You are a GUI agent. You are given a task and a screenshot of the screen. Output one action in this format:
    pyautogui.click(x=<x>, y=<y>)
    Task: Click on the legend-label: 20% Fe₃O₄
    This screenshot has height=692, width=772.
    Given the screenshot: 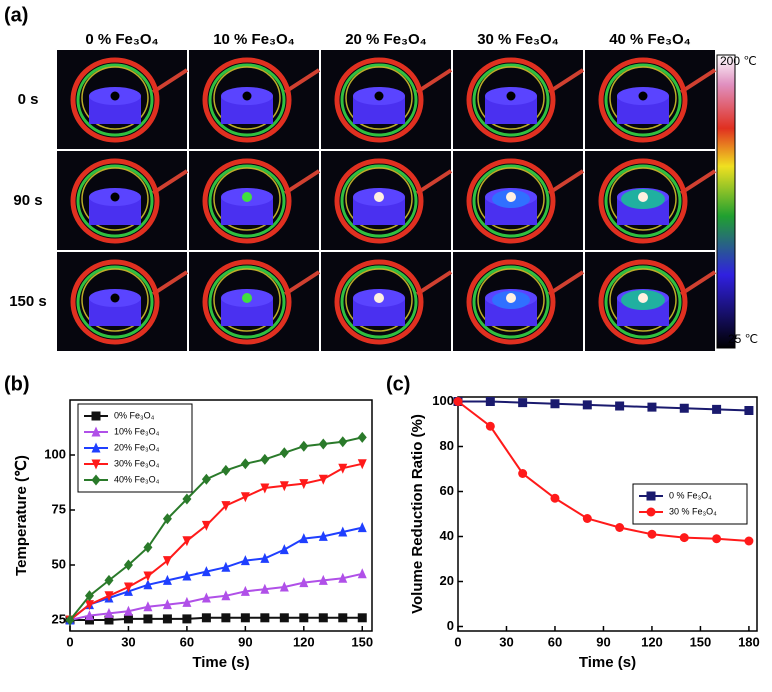 What is the action you would take?
    pyautogui.click(x=137, y=447)
    